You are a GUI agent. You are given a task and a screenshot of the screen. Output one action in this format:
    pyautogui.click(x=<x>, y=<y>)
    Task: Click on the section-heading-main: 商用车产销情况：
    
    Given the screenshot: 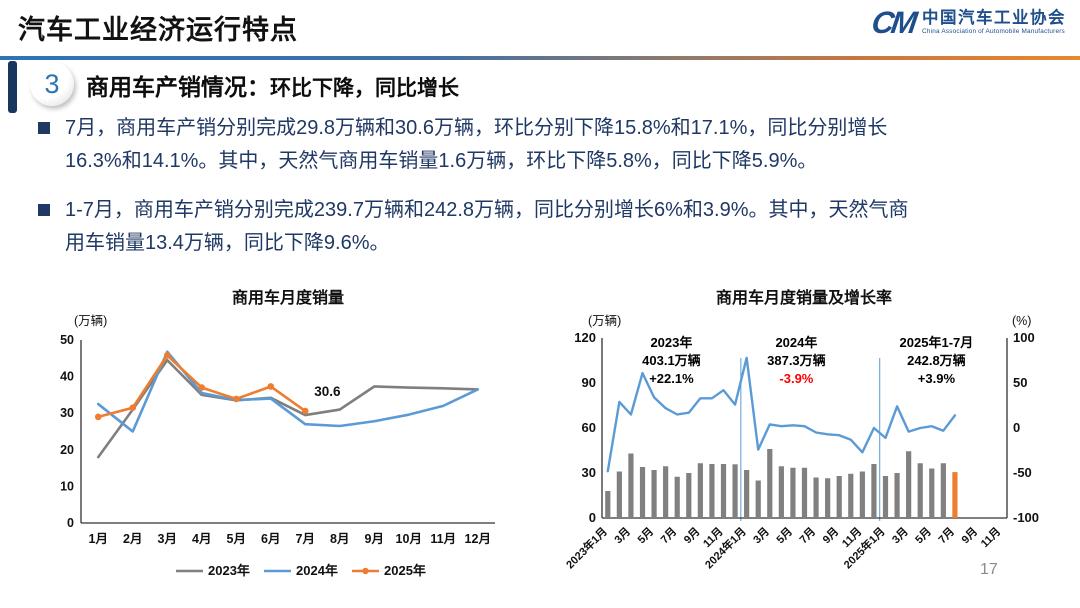 What is the action you would take?
    pyautogui.click(x=178, y=87)
    